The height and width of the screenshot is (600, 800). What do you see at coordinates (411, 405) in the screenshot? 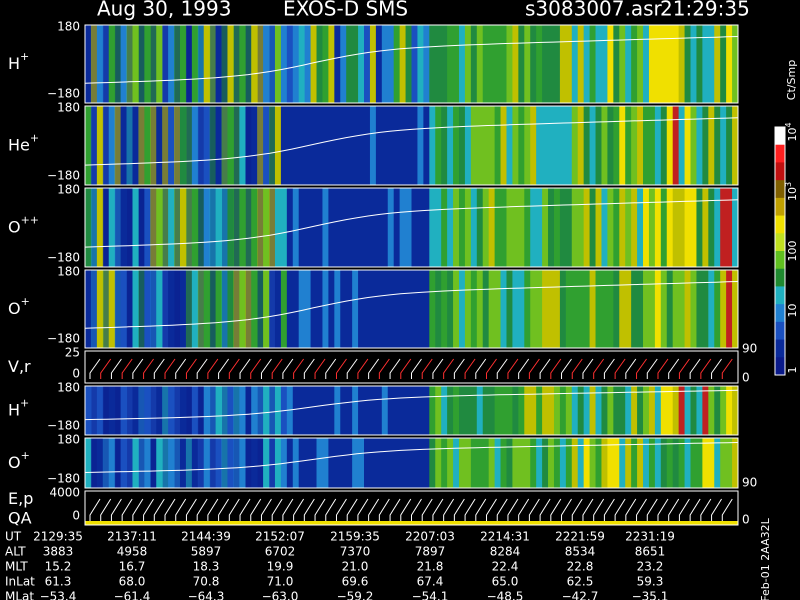
I see `trace` at bounding box center [411, 405].